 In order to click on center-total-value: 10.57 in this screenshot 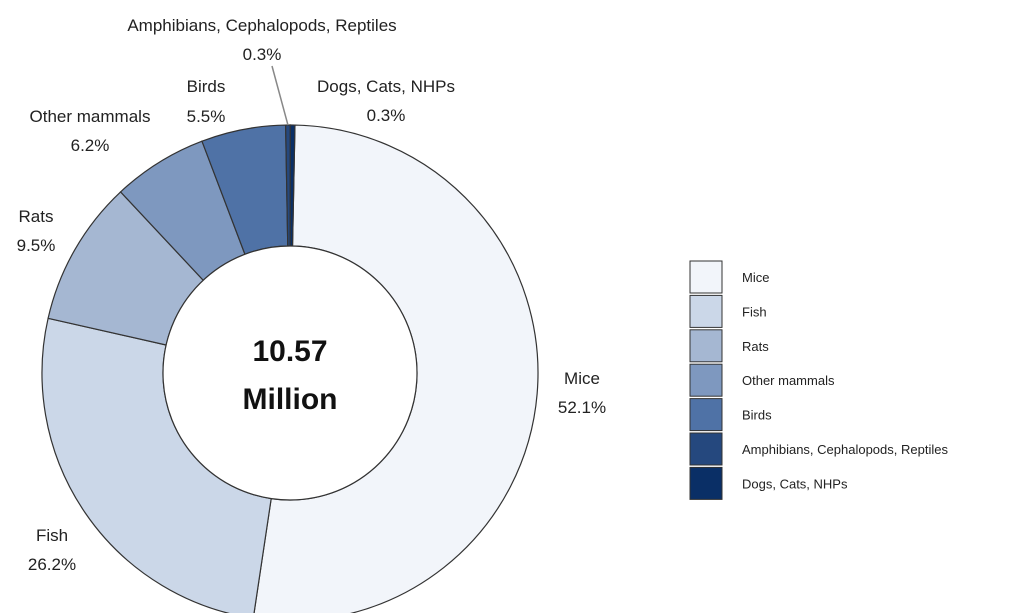, I will do `click(289, 351)`.